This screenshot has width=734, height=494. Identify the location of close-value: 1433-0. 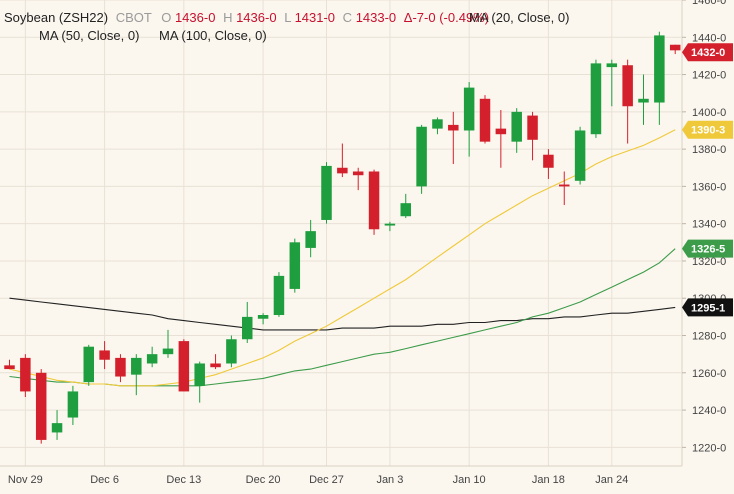
(376, 17).